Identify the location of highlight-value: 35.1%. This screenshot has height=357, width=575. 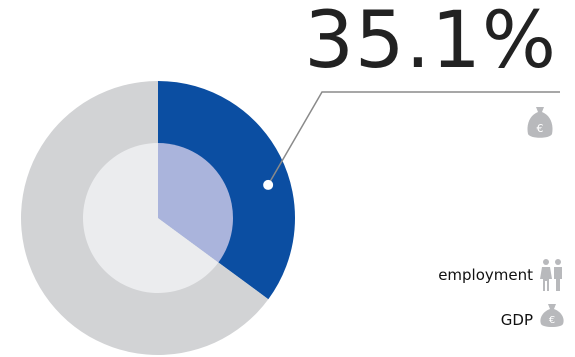
(430, 43).